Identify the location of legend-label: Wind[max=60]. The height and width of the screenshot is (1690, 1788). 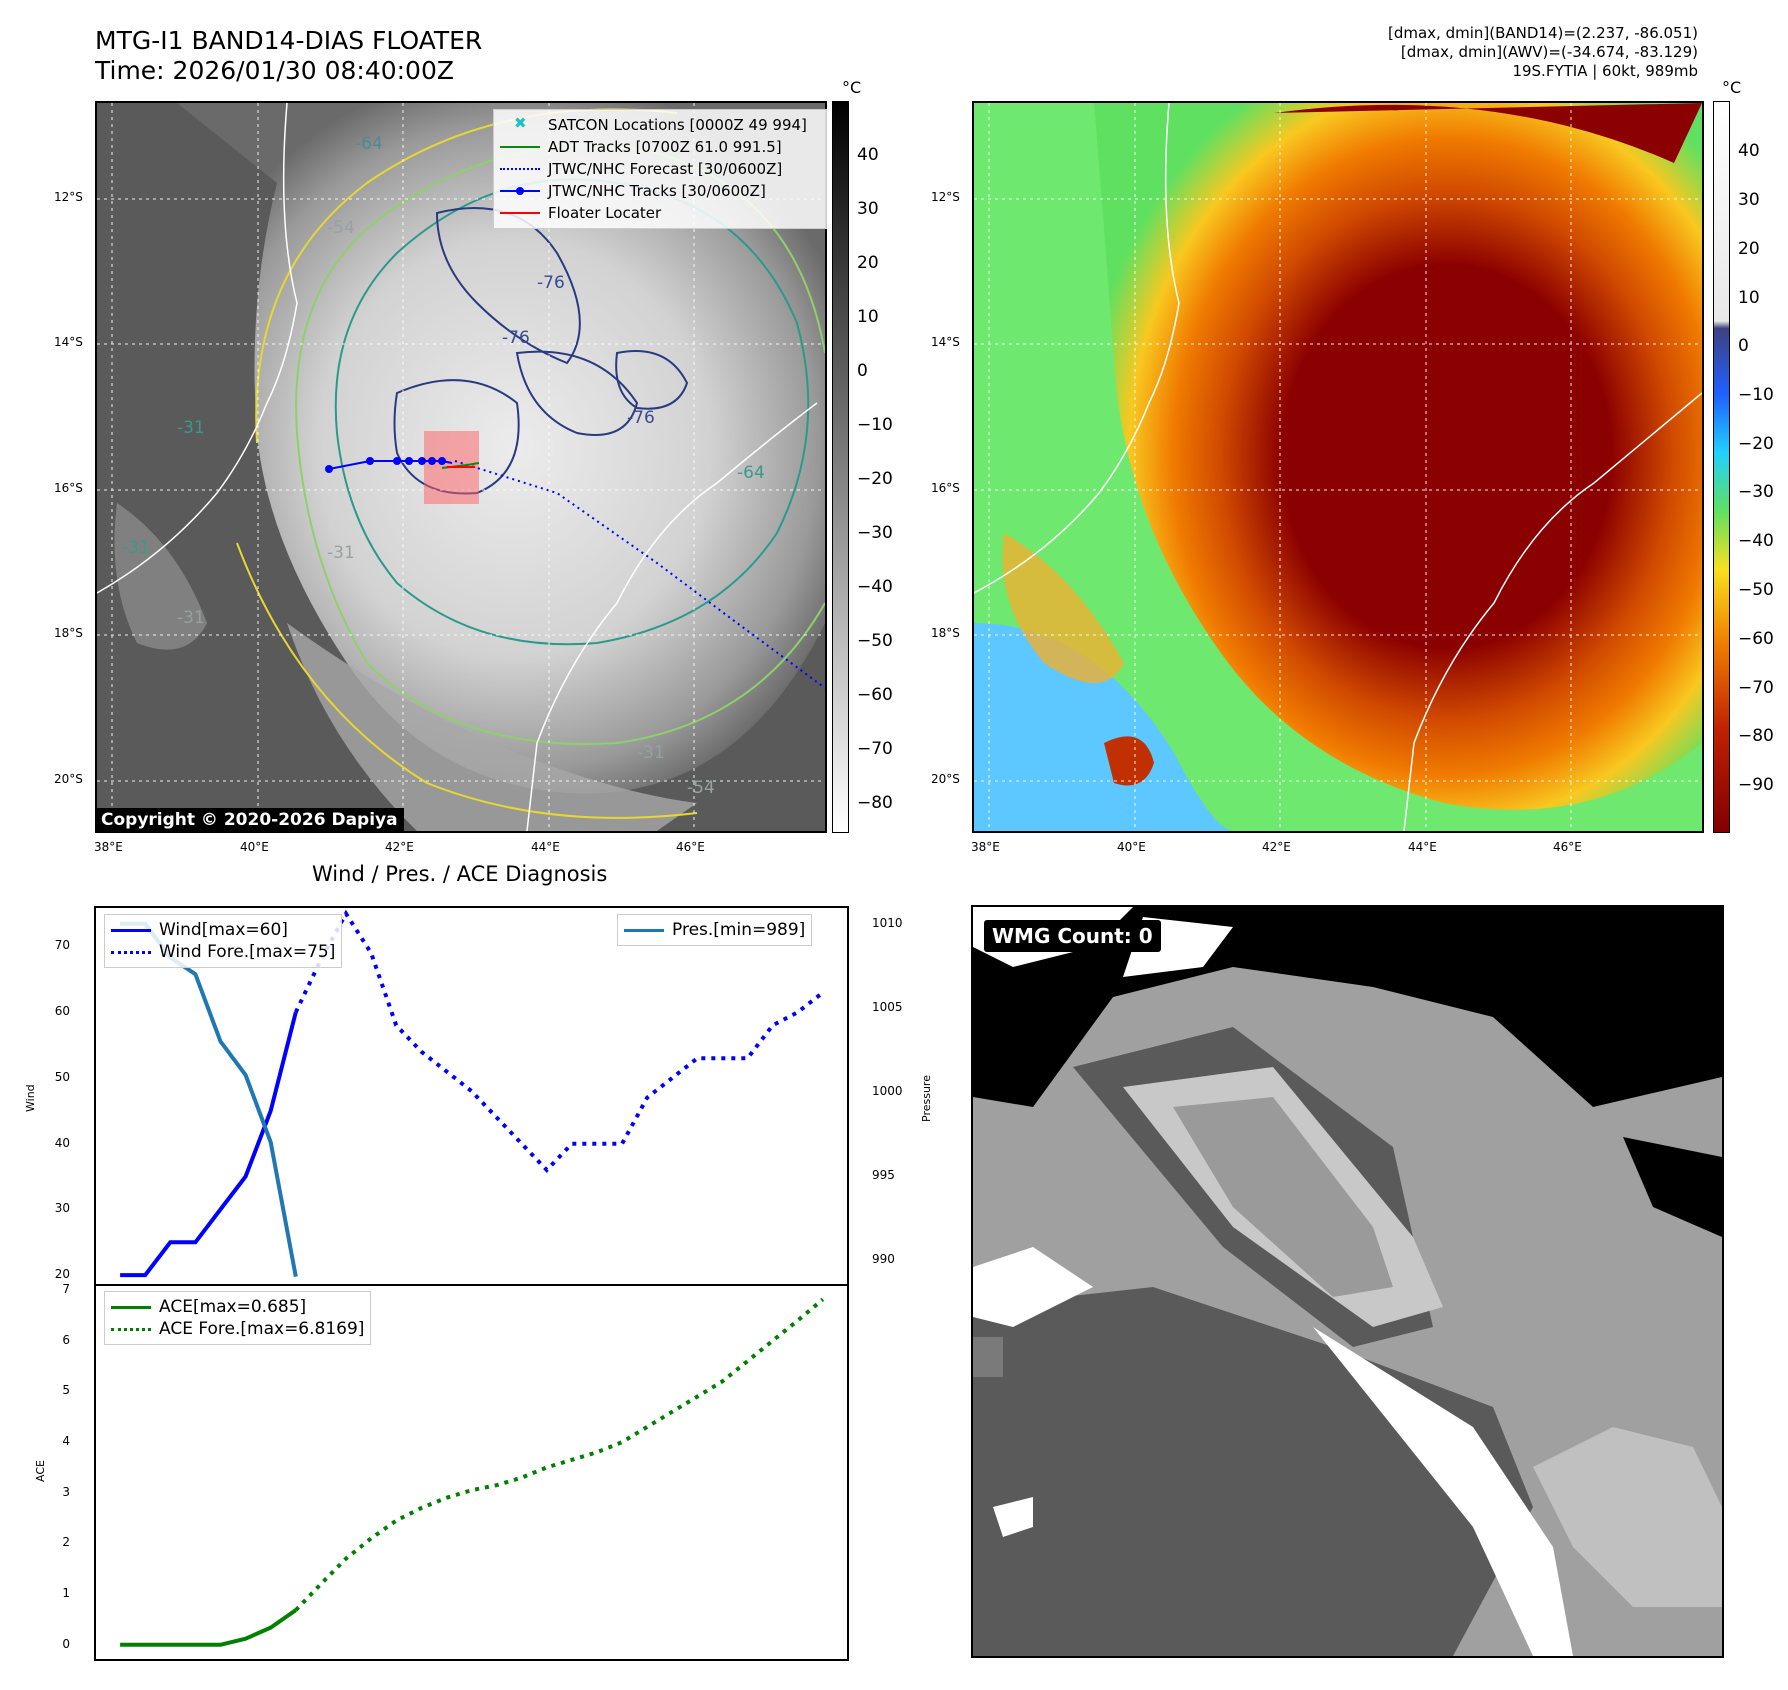
(223, 930).